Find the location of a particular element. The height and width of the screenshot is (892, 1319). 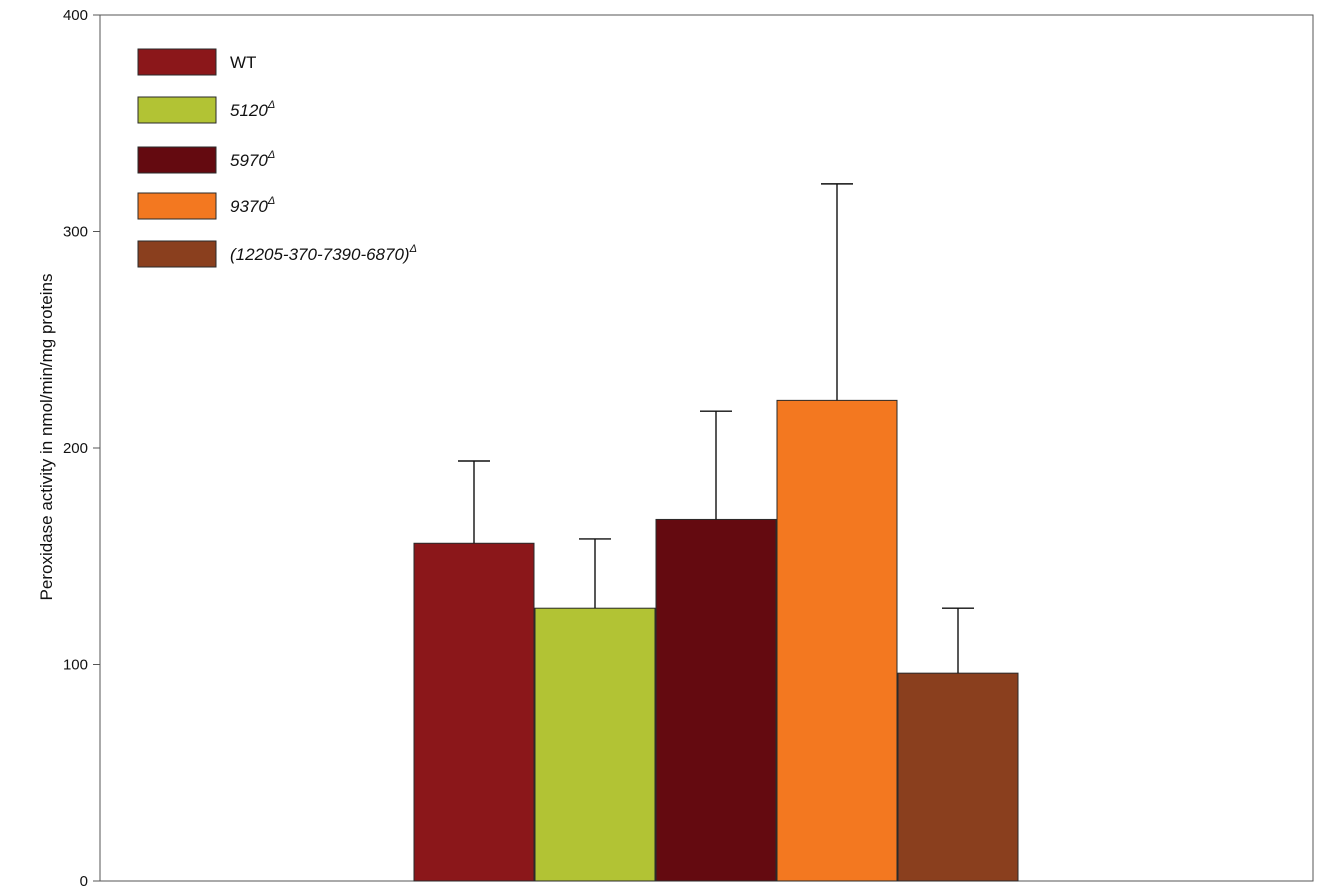

y-tick-label: 400 is located at coordinates (75, 15).